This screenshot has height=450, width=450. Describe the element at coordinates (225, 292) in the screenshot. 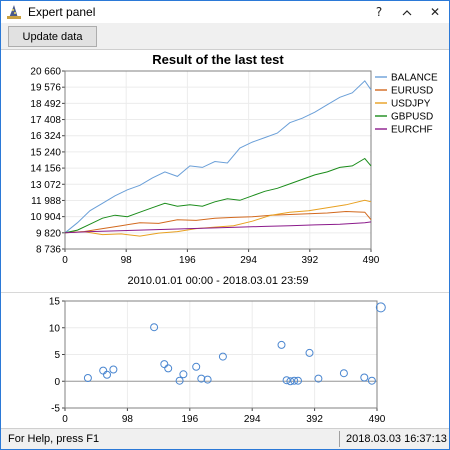

I see `chart-divider` at that location.